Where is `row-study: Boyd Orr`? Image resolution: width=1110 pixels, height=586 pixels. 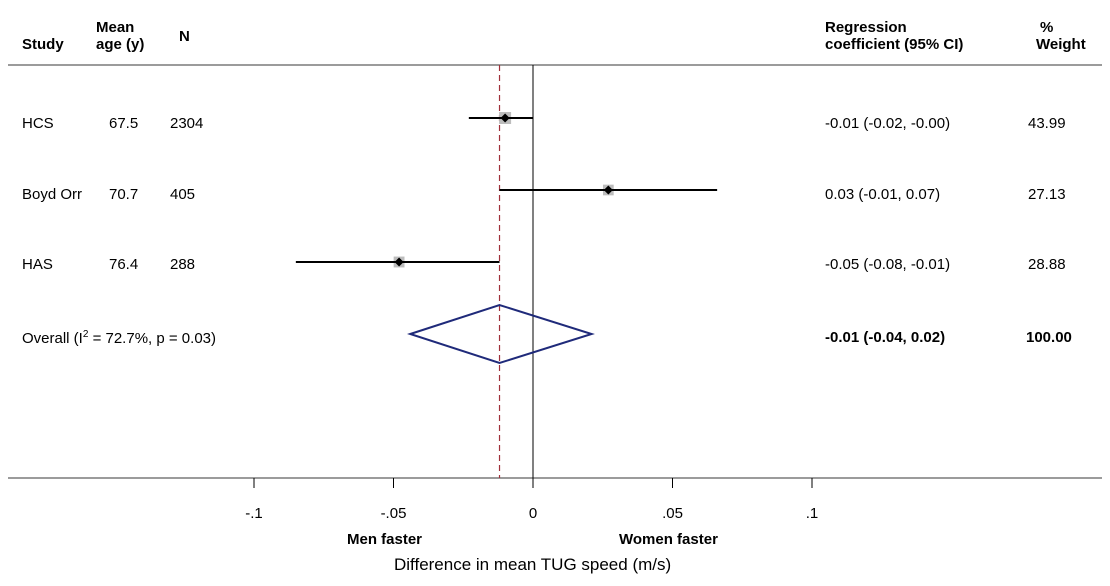
row-study: Boyd Orr is located at coordinates (52, 194).